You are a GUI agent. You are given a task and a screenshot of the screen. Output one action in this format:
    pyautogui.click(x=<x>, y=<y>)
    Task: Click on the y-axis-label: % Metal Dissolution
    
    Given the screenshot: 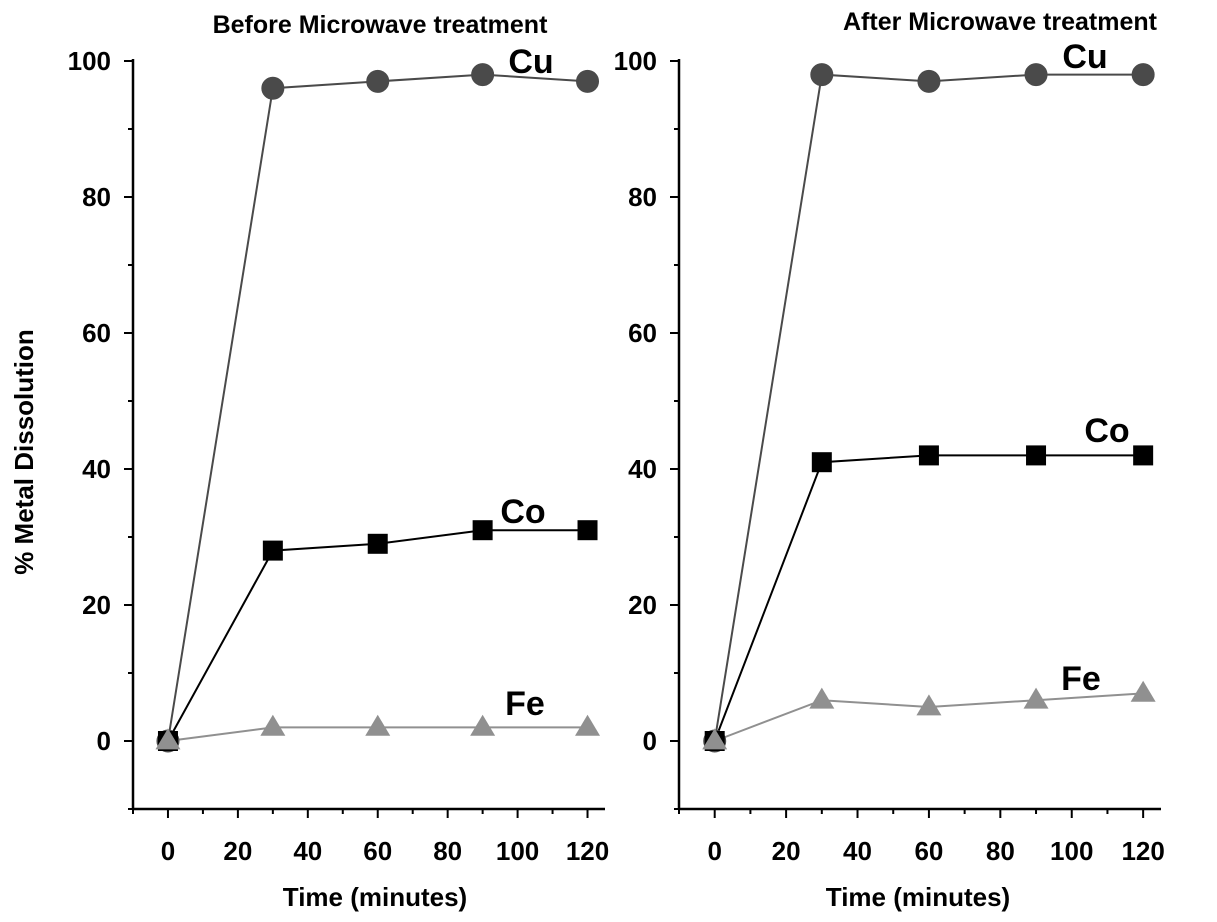 What is the action you would take?
    pyautogui.click(x=24, y=452)
    